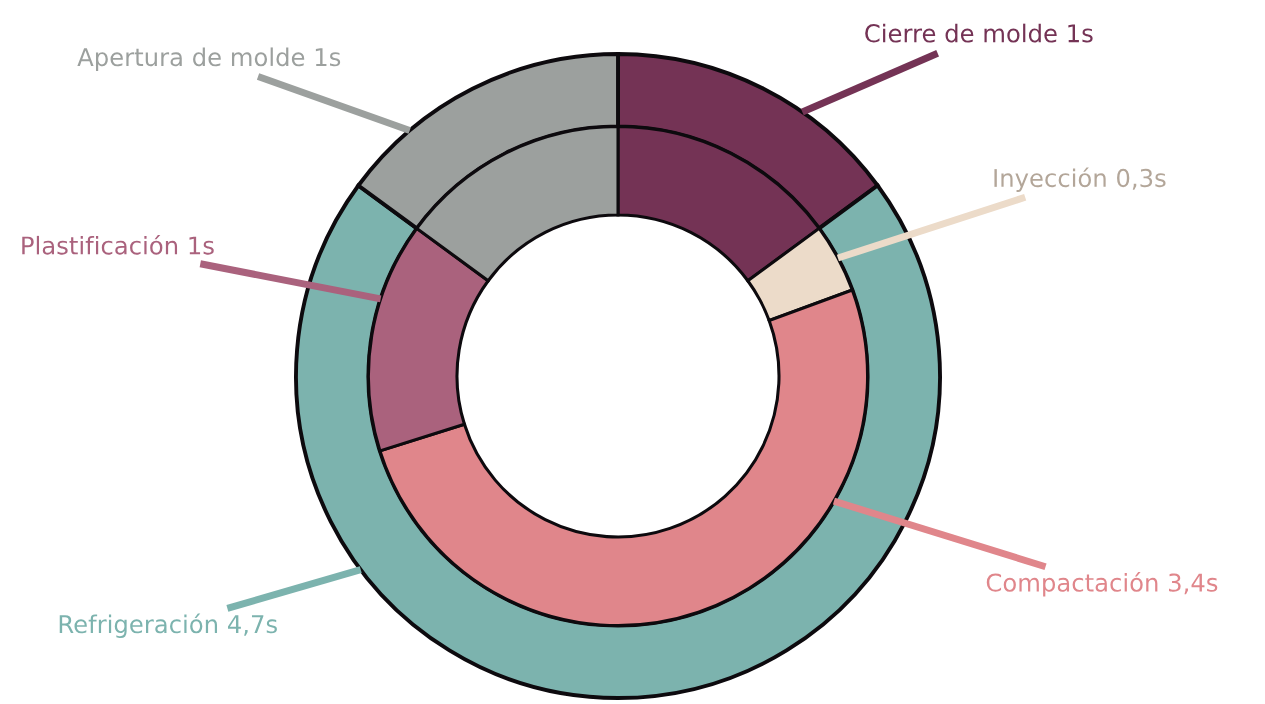  What do you see at coordinates (979, 33) in the screenshot?
I see `slice-label: Cierre de molde 1s` at bounding box center [979, 33].